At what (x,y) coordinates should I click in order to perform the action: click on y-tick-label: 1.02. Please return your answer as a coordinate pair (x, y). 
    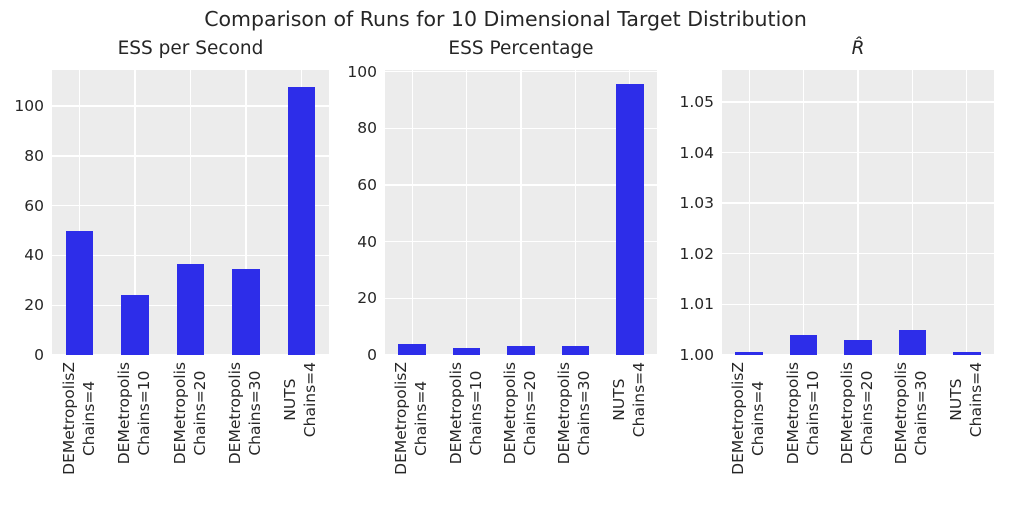
    Looking at the image, I should click on (696, 253).